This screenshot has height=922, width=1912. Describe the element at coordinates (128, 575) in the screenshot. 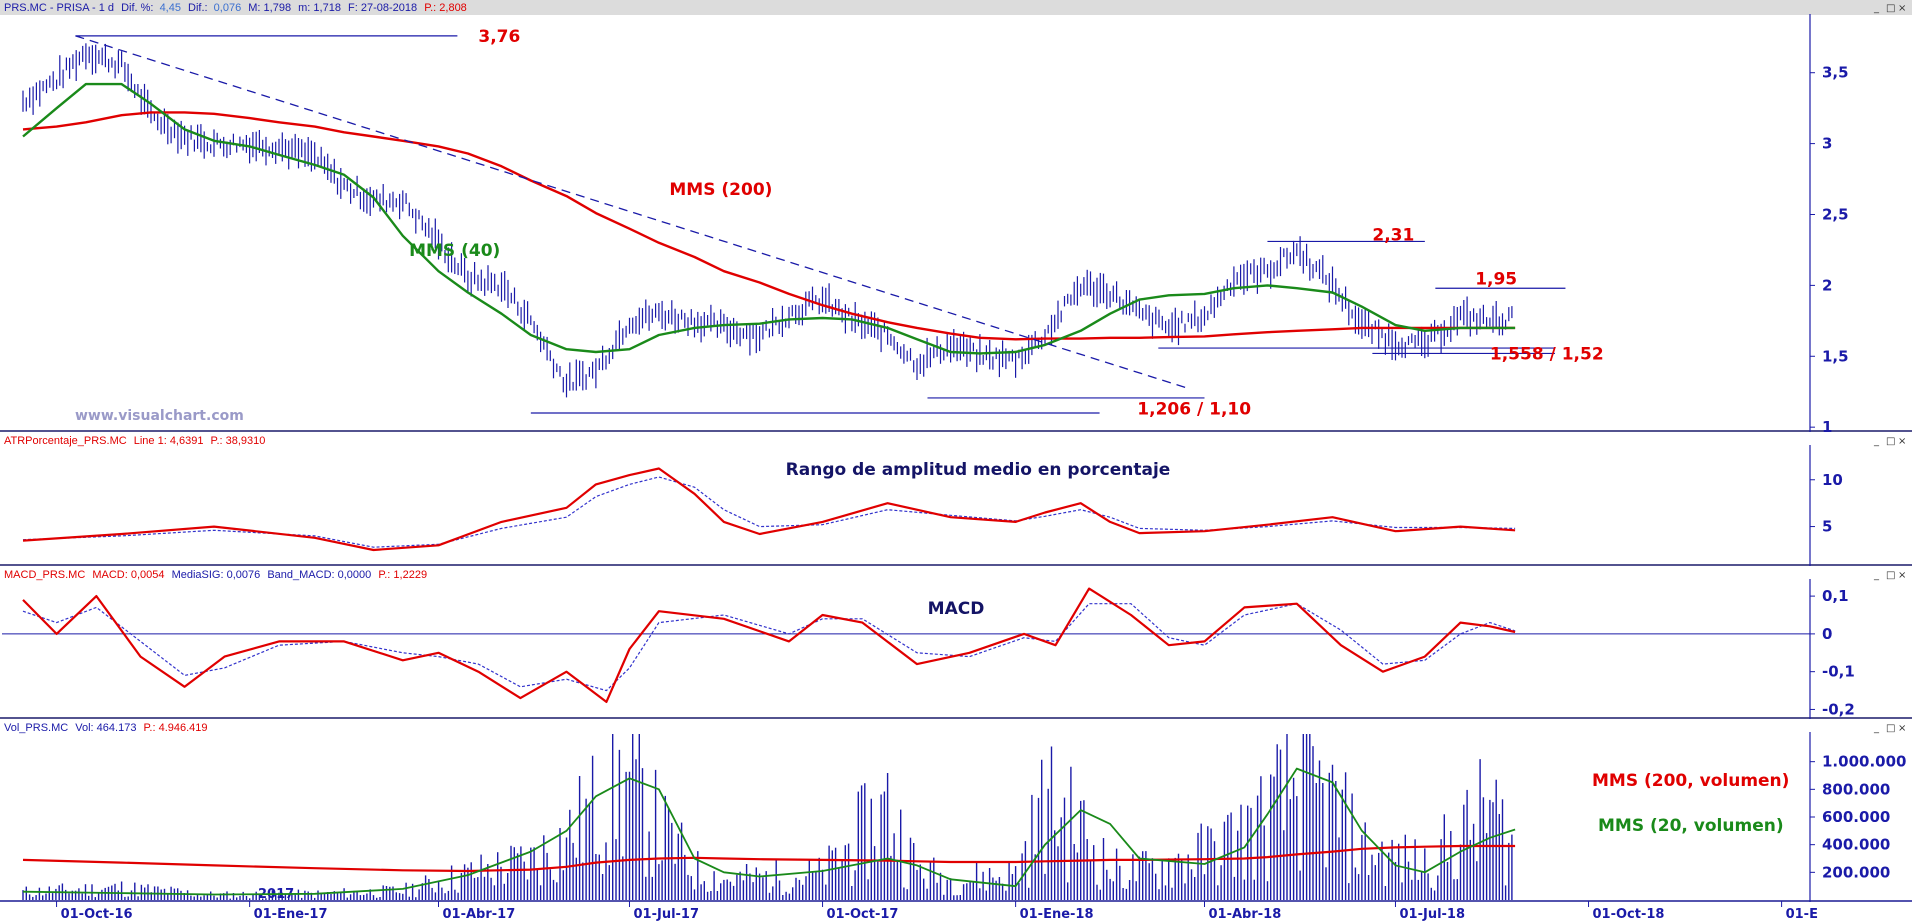

I see `macd-value: MACD: 0,0054` at that location.